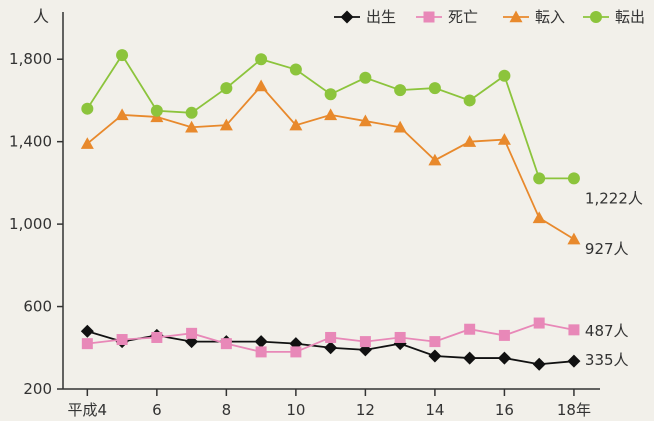 This screenshot has height=421, width=654. What do you see at coordinates (516, 16) in the screenshot?
I see `legend-3-point` at bounding box center [516, 16].